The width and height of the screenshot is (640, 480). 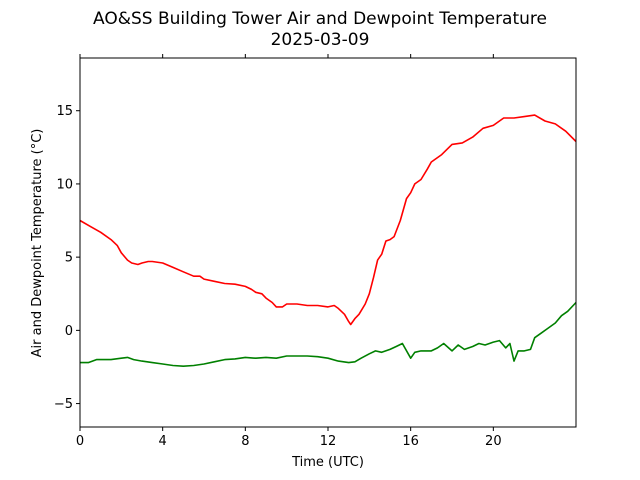 I want to click on x-axis-label: Time (UTC), so click(x=327, y=462).